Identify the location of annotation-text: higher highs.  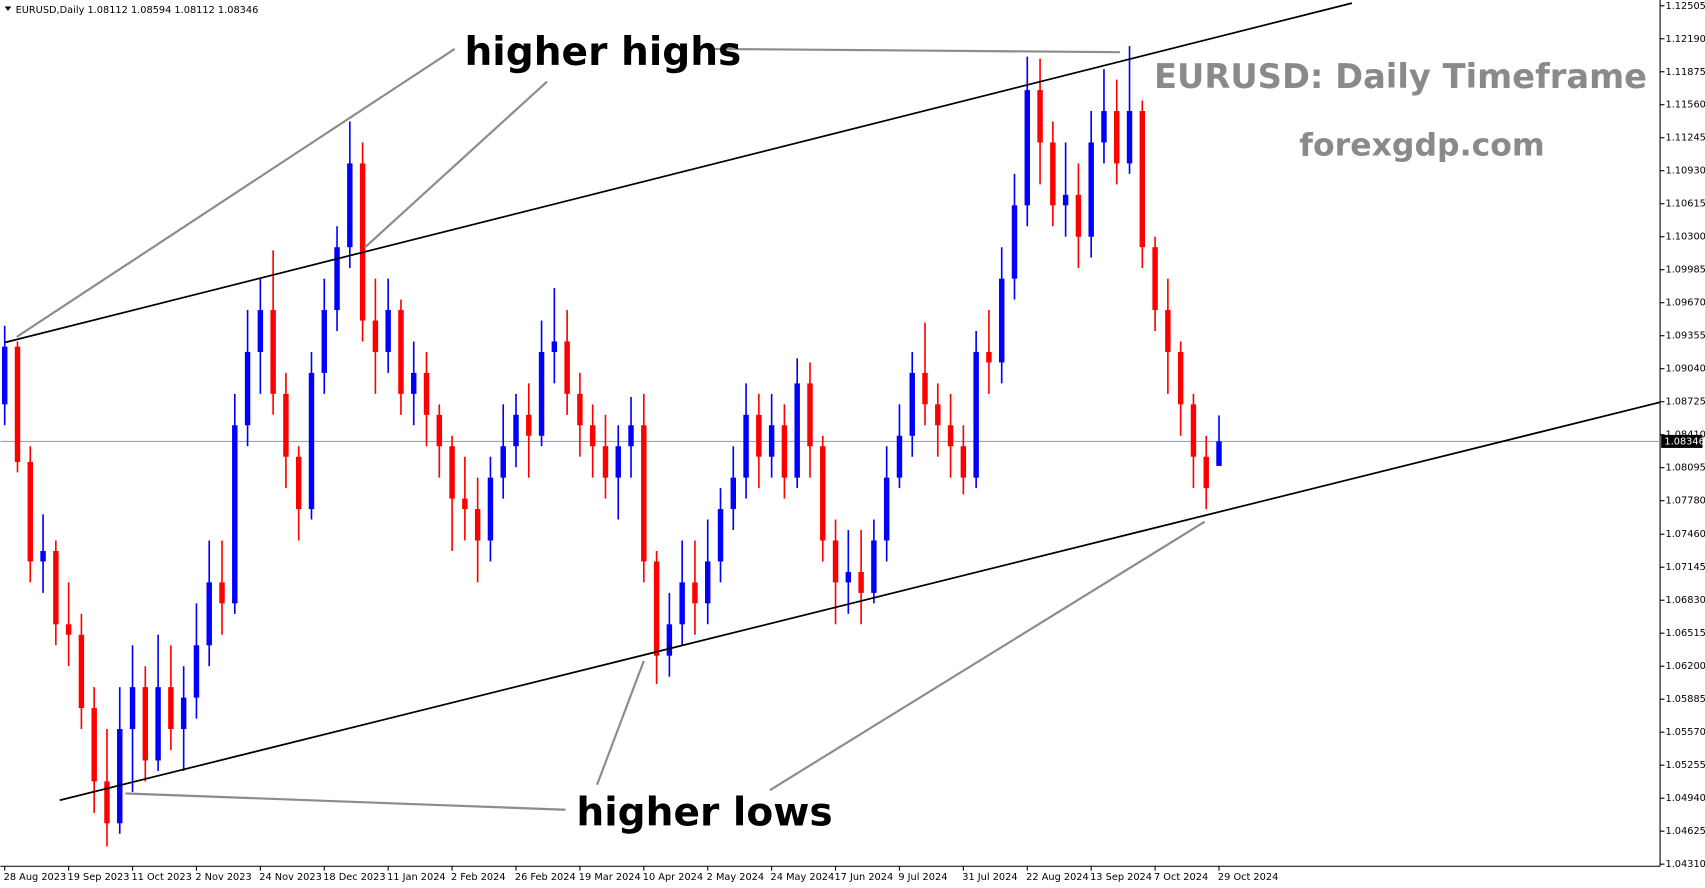
(602, 52).